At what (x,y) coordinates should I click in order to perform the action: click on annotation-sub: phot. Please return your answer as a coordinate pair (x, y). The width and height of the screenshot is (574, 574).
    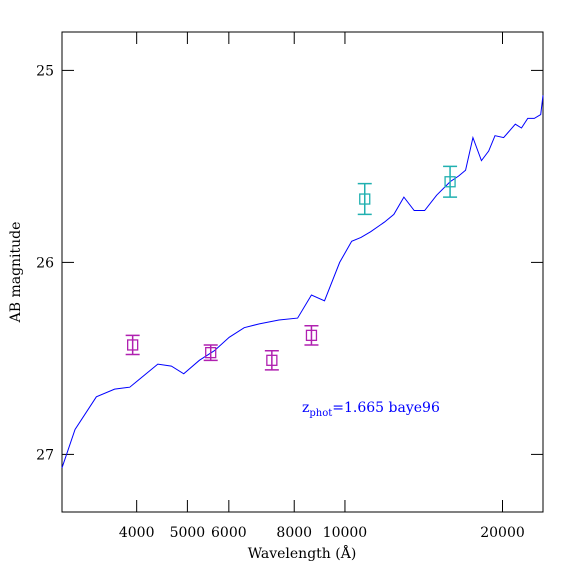
    Looking at the image, I should click on (320, 413).